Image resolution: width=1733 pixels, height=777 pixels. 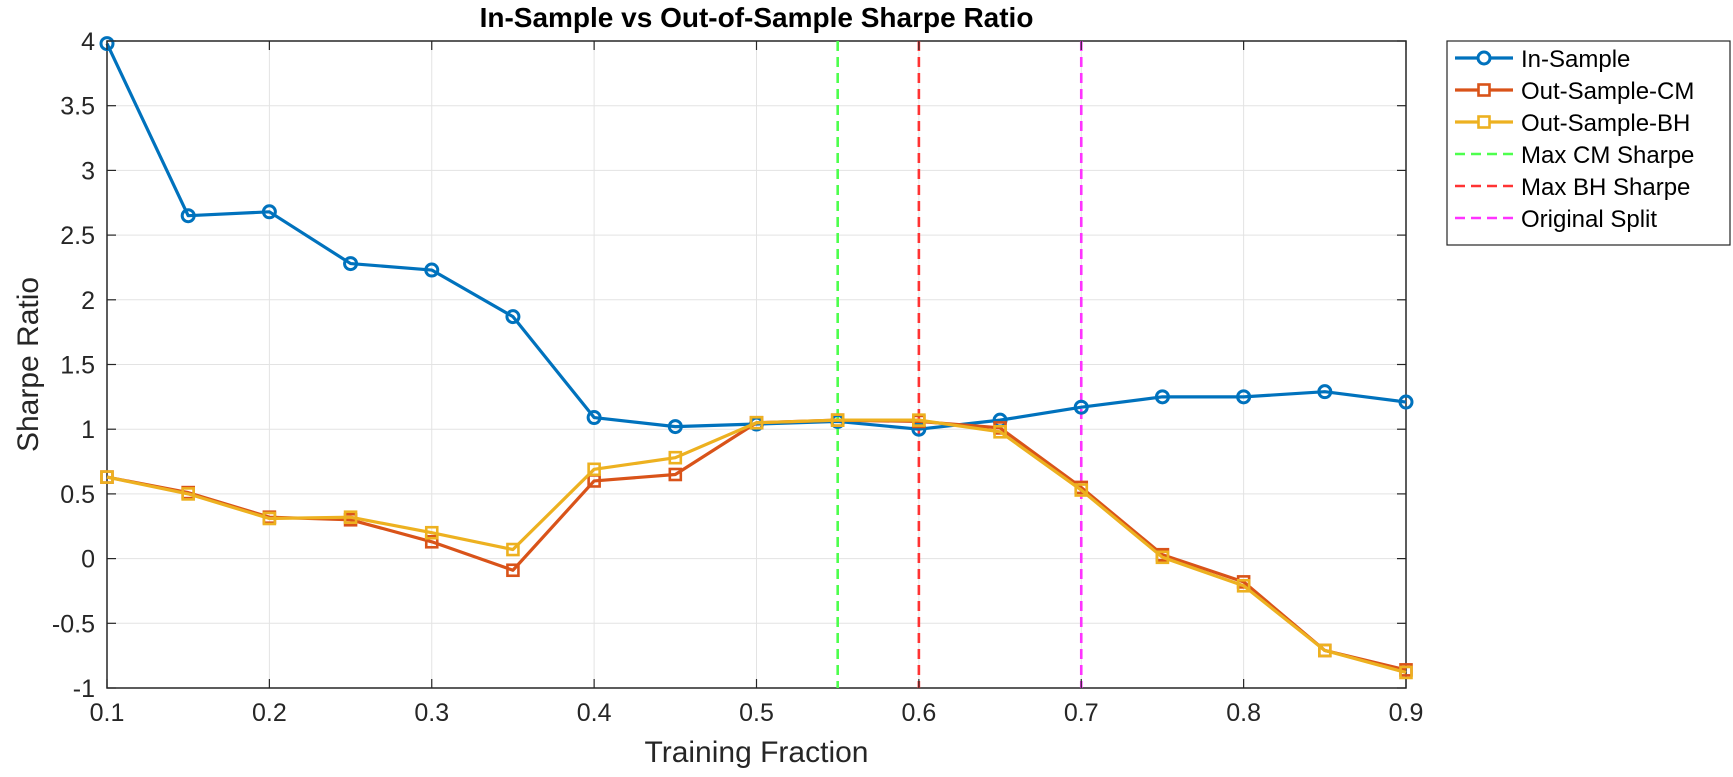 What do you see at coordinates (269, 713) in the screenshot?
I see `x-tick-label: 0.2` at bounding box center [269, 713].